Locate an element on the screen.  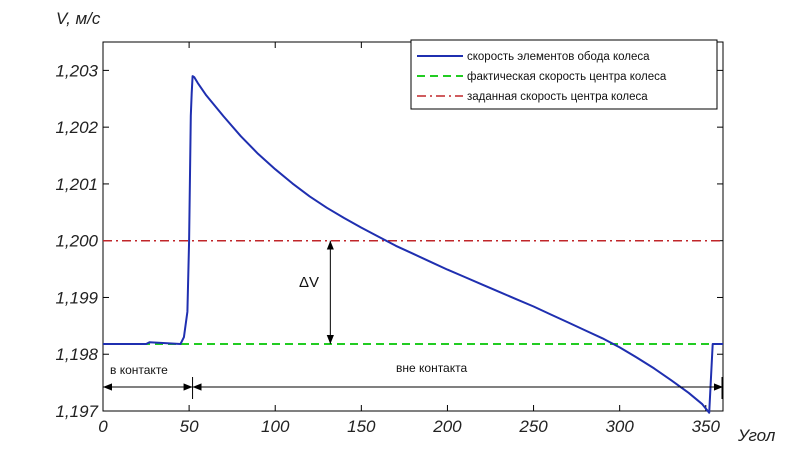
x-tick-label: 250 is located at coordinates (533, 426).